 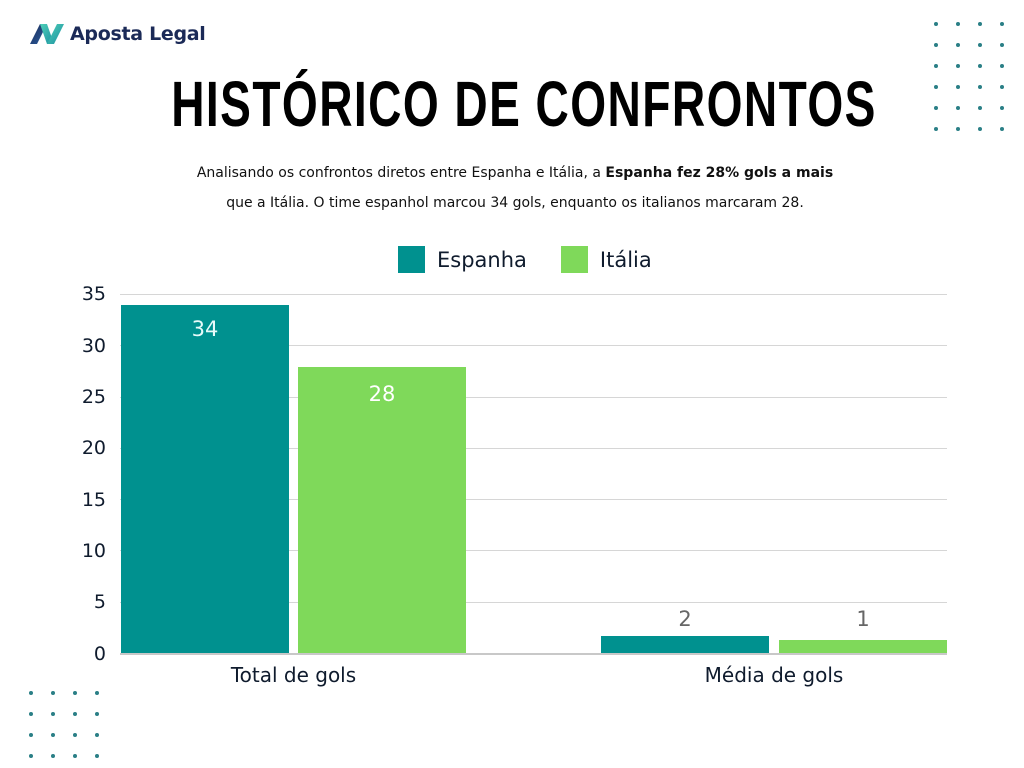 I want to click on y-tick: 15, so click(x=93, y=500).